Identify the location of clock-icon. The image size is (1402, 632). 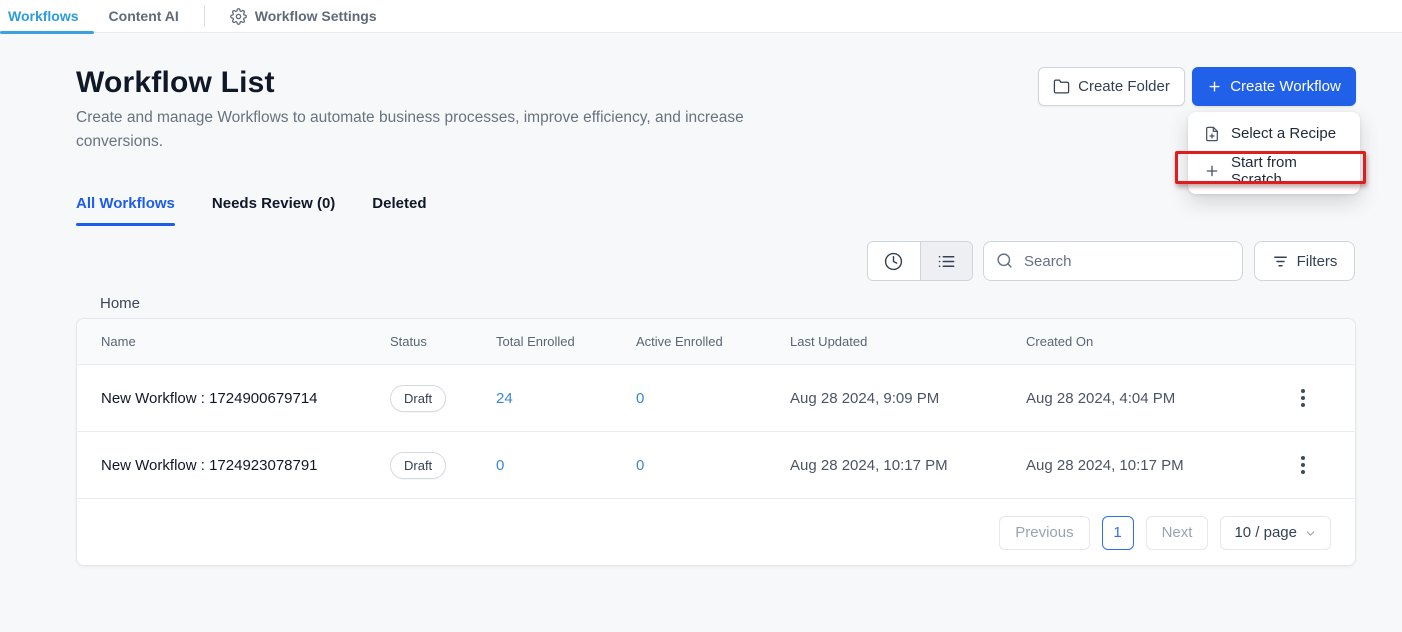
(893, 261).